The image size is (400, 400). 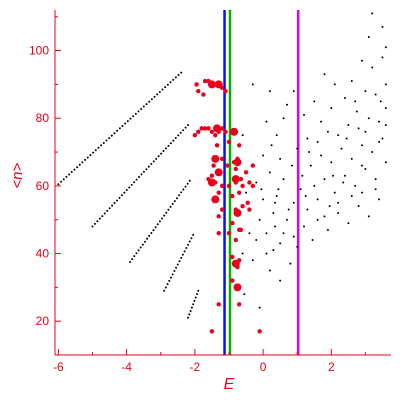 I want to click on y-tick-label: 100, so click(x=39, y=51).